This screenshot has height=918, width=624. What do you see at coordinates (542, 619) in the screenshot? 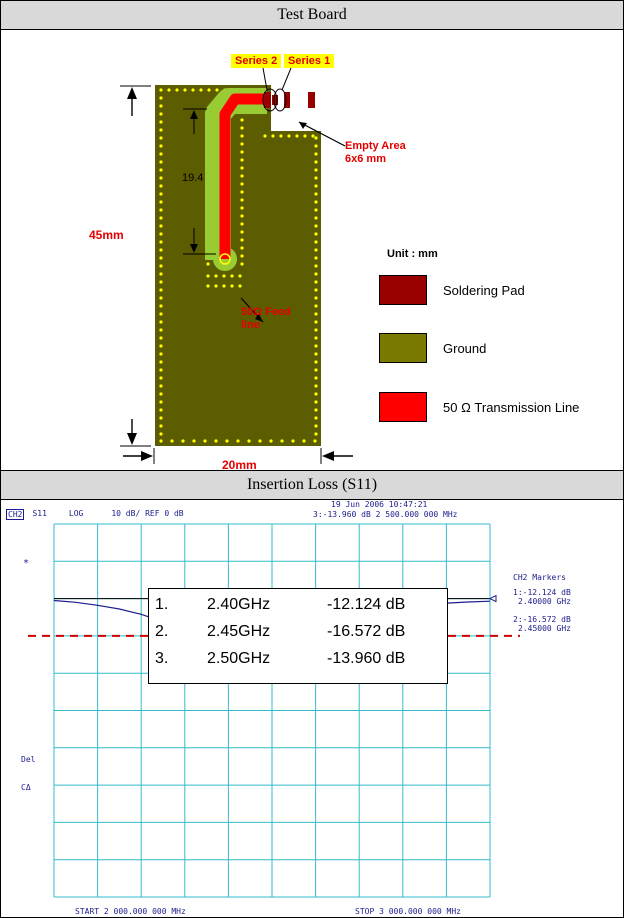
I see `side-marker-2-val: 2:-16.572 dB` at bounding box center [542, 619].